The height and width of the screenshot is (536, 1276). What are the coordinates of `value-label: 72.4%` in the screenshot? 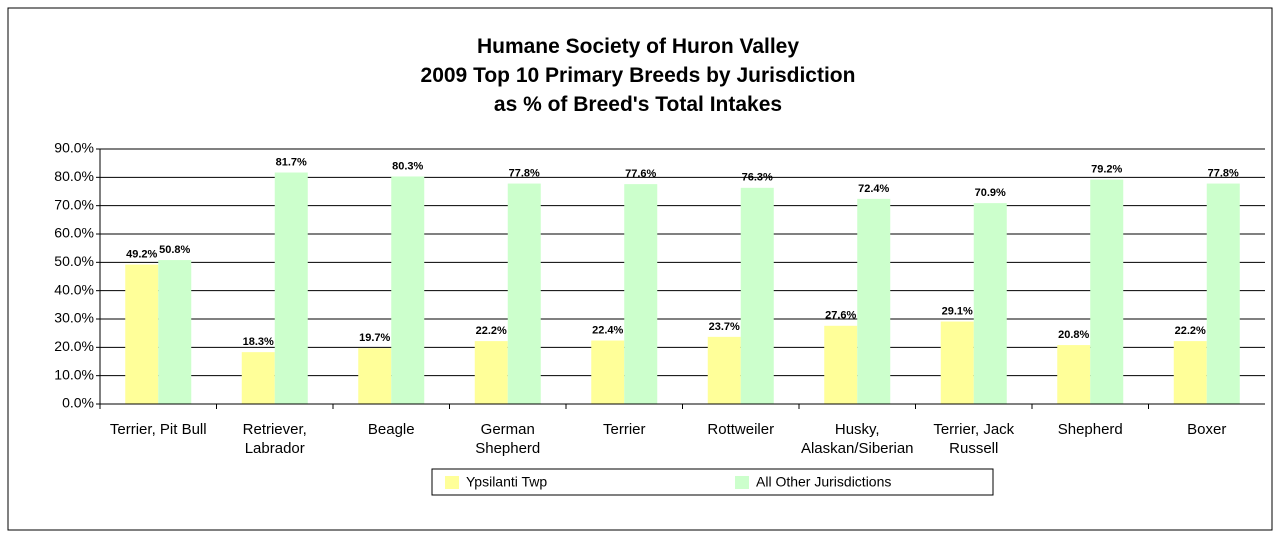 It's located at (873, 189).